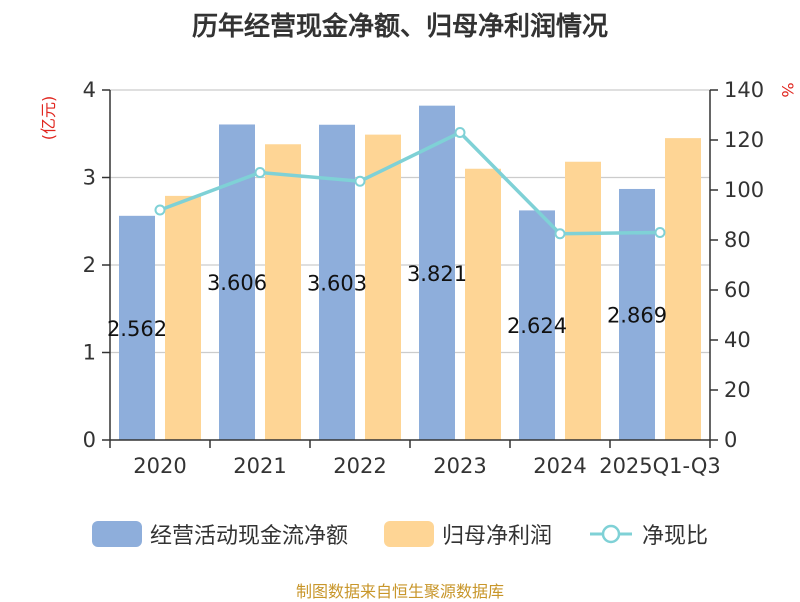 The width and height of the screenshot is (800, 602). Describe the element at coordinates (459, 466) in the screenshot. I see `x-tick-label: 2023` at that location.